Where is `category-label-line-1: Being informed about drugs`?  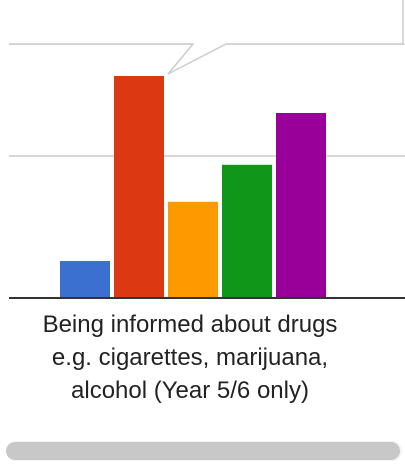
category-label-line-1: Being informed about drugs is located at coordinates (190, 324).